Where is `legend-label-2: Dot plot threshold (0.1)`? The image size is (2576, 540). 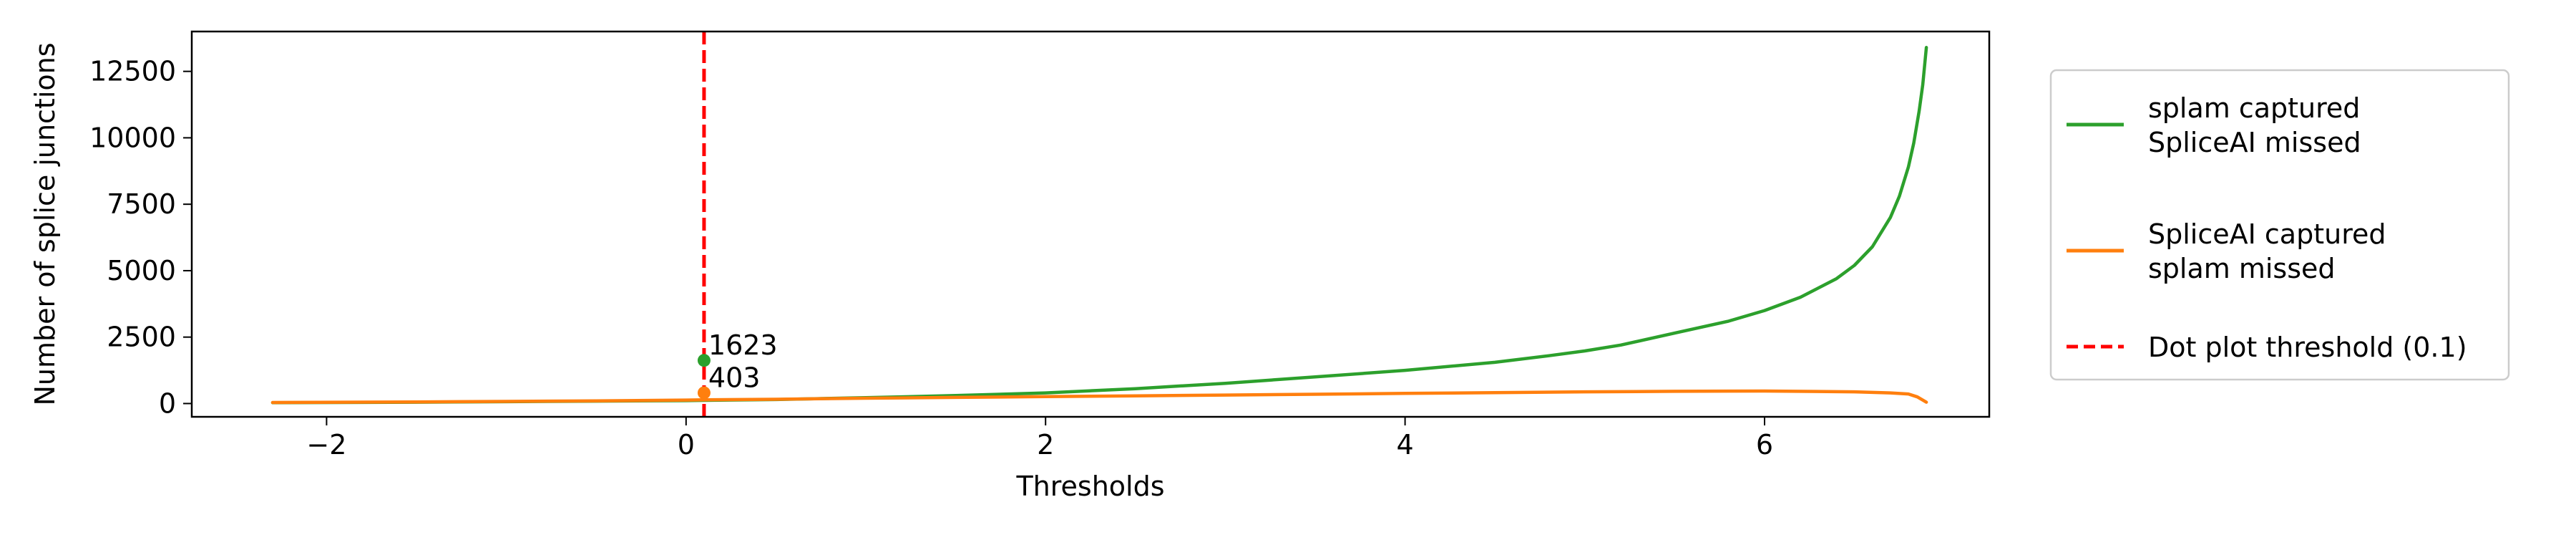 legend-label-2: Dot plot threshold (0.1) is located at coordinates (2307, 347).